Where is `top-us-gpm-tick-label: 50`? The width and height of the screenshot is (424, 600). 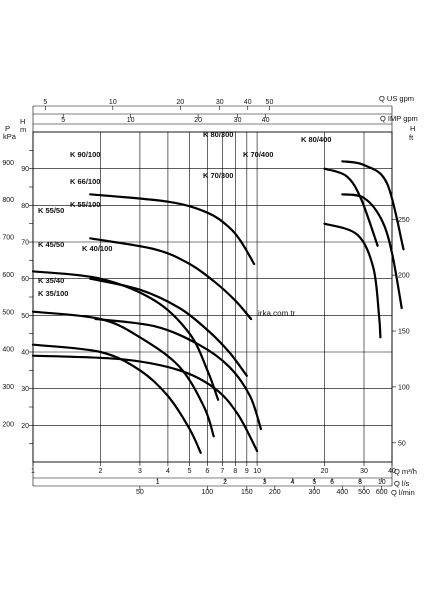
top-us-gpm-tick-label: 50 is located at coordinates (270, 102).